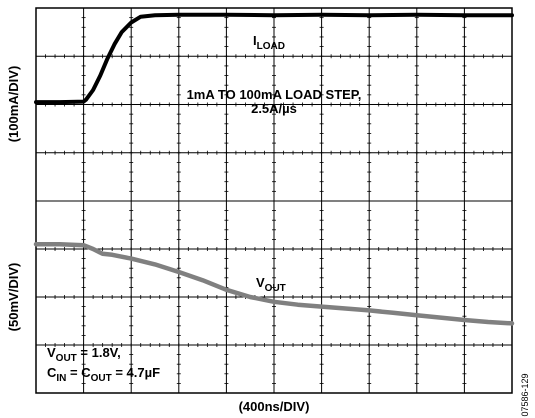 Image resolution: width=535 pixels, height=418 pixels. I want to click on condition-caps: CIN = COUT = 4.7µF, so click(103, 374).